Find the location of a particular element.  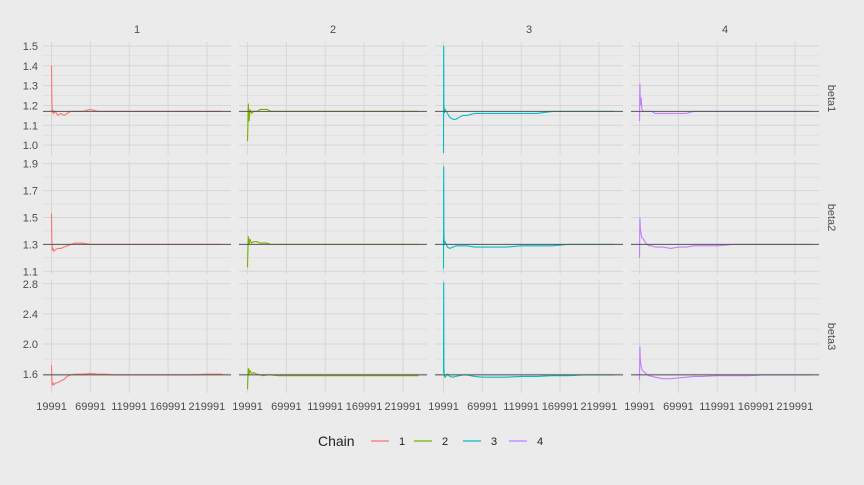

legend-label-chain-2: 2 is located at coordinates (445, 442).